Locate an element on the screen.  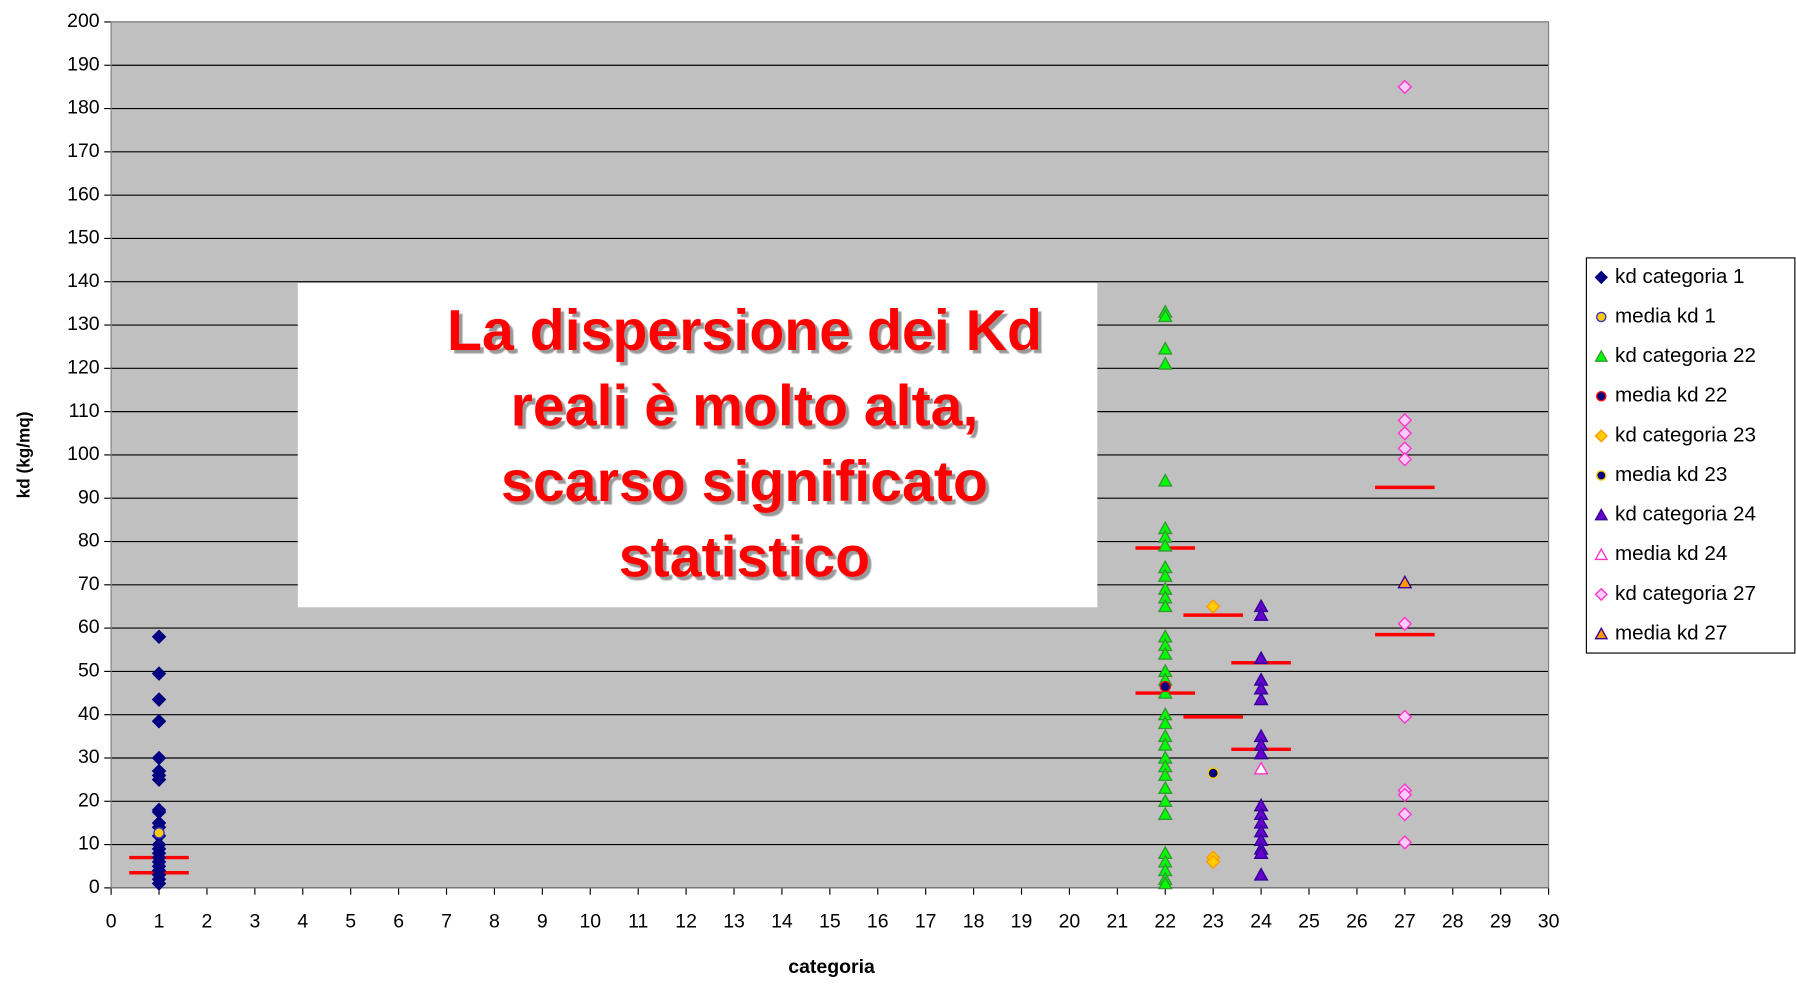
legend-label: kd categoria 23 is located at coordinates (1685, 434).